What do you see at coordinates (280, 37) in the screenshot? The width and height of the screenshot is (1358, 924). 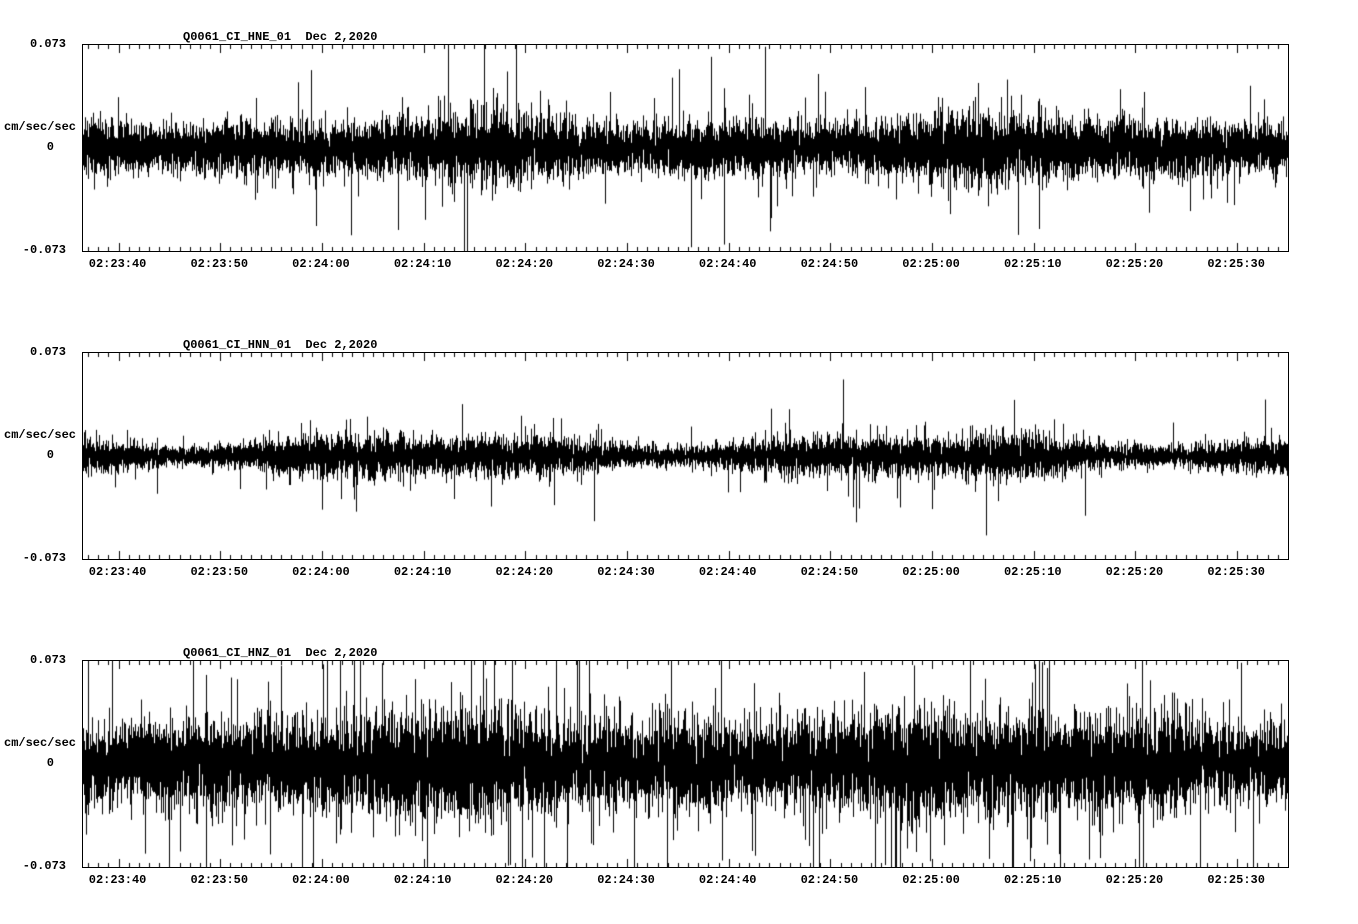 I see `trace-title: Q0061_CI_HNE_01 Dec 2,2020` at bounding box center [280, 37].